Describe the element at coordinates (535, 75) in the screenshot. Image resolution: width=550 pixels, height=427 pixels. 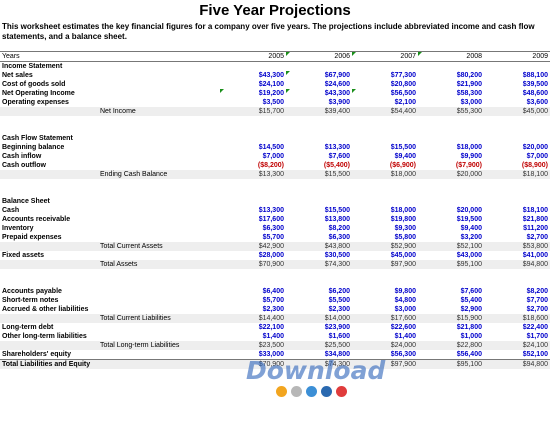
I see `value-cell: $88,100` at that location.